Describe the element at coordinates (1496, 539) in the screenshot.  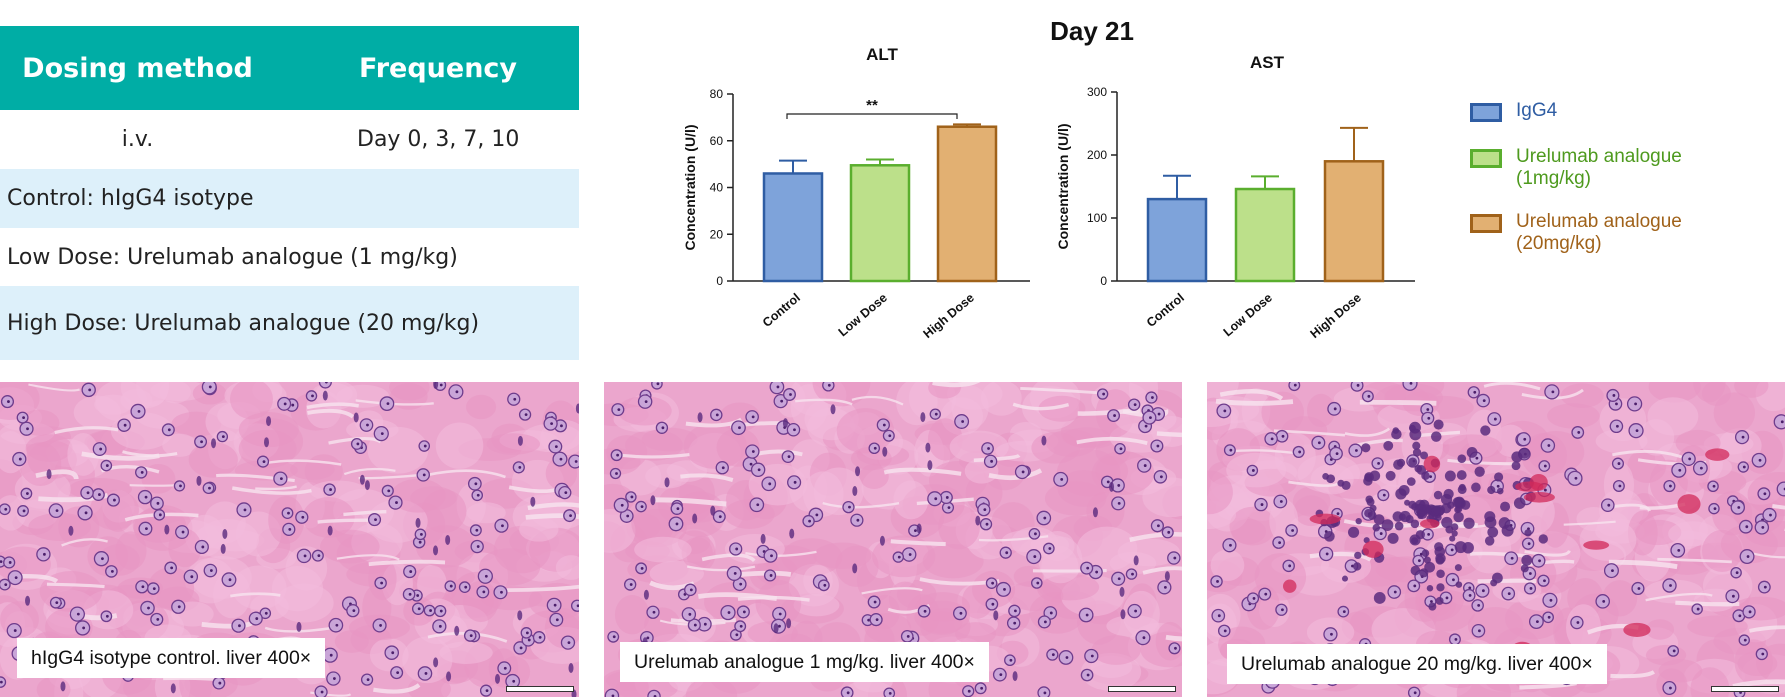
I see `histology-image-high-dose: Urelumab analogue 20 mg/kg. liver 400×` at that location.